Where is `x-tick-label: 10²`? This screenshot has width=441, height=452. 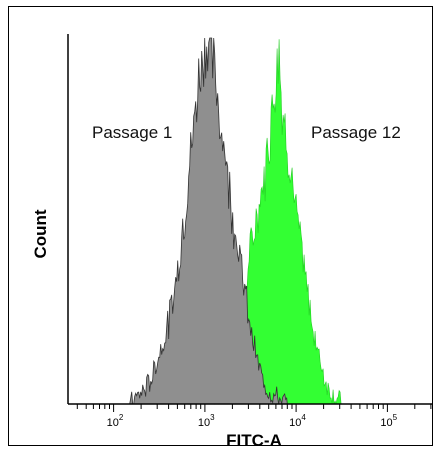
x-tick-label: 10² is located at coordinates (115, 421).